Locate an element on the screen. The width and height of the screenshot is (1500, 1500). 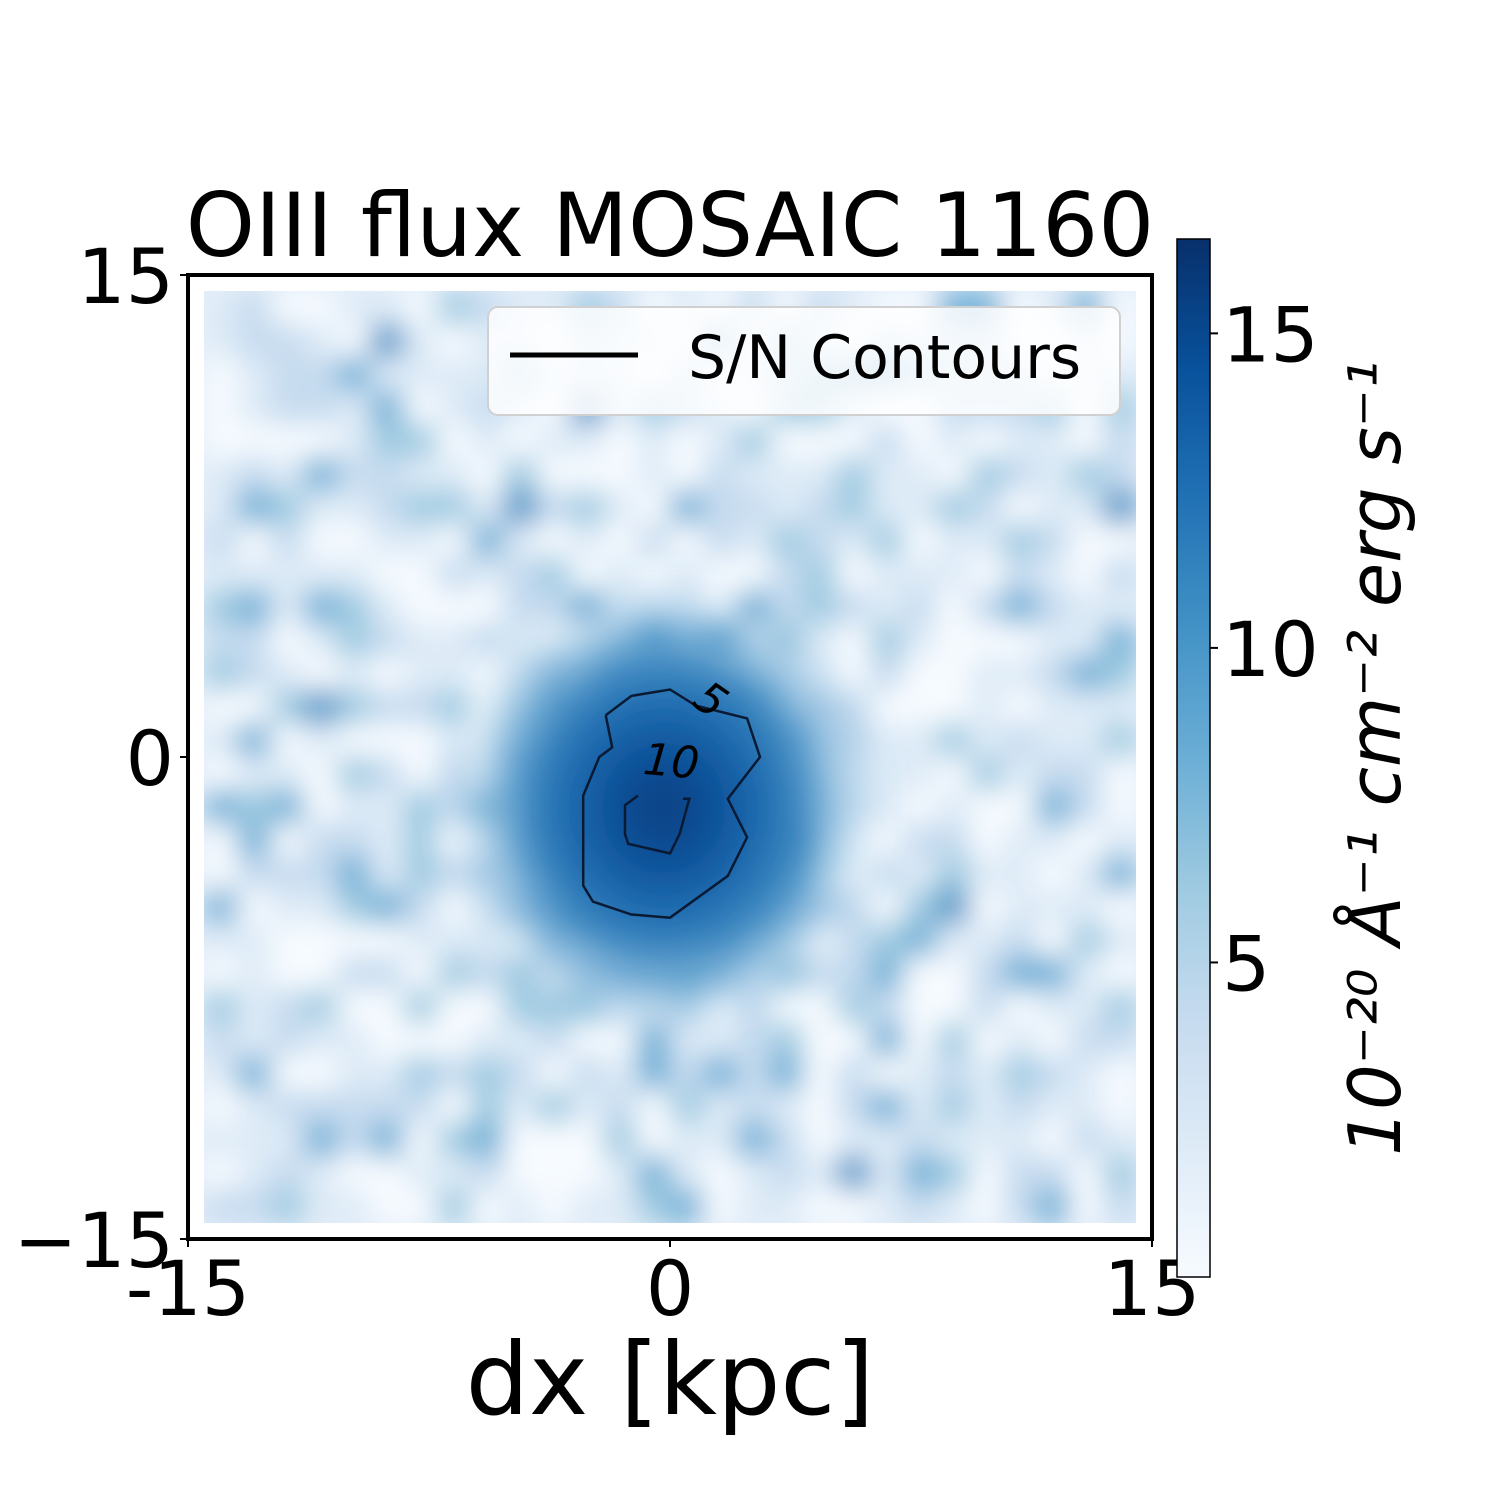
colorbar-tick-label: 15 is located at coordinates (1270, 334).